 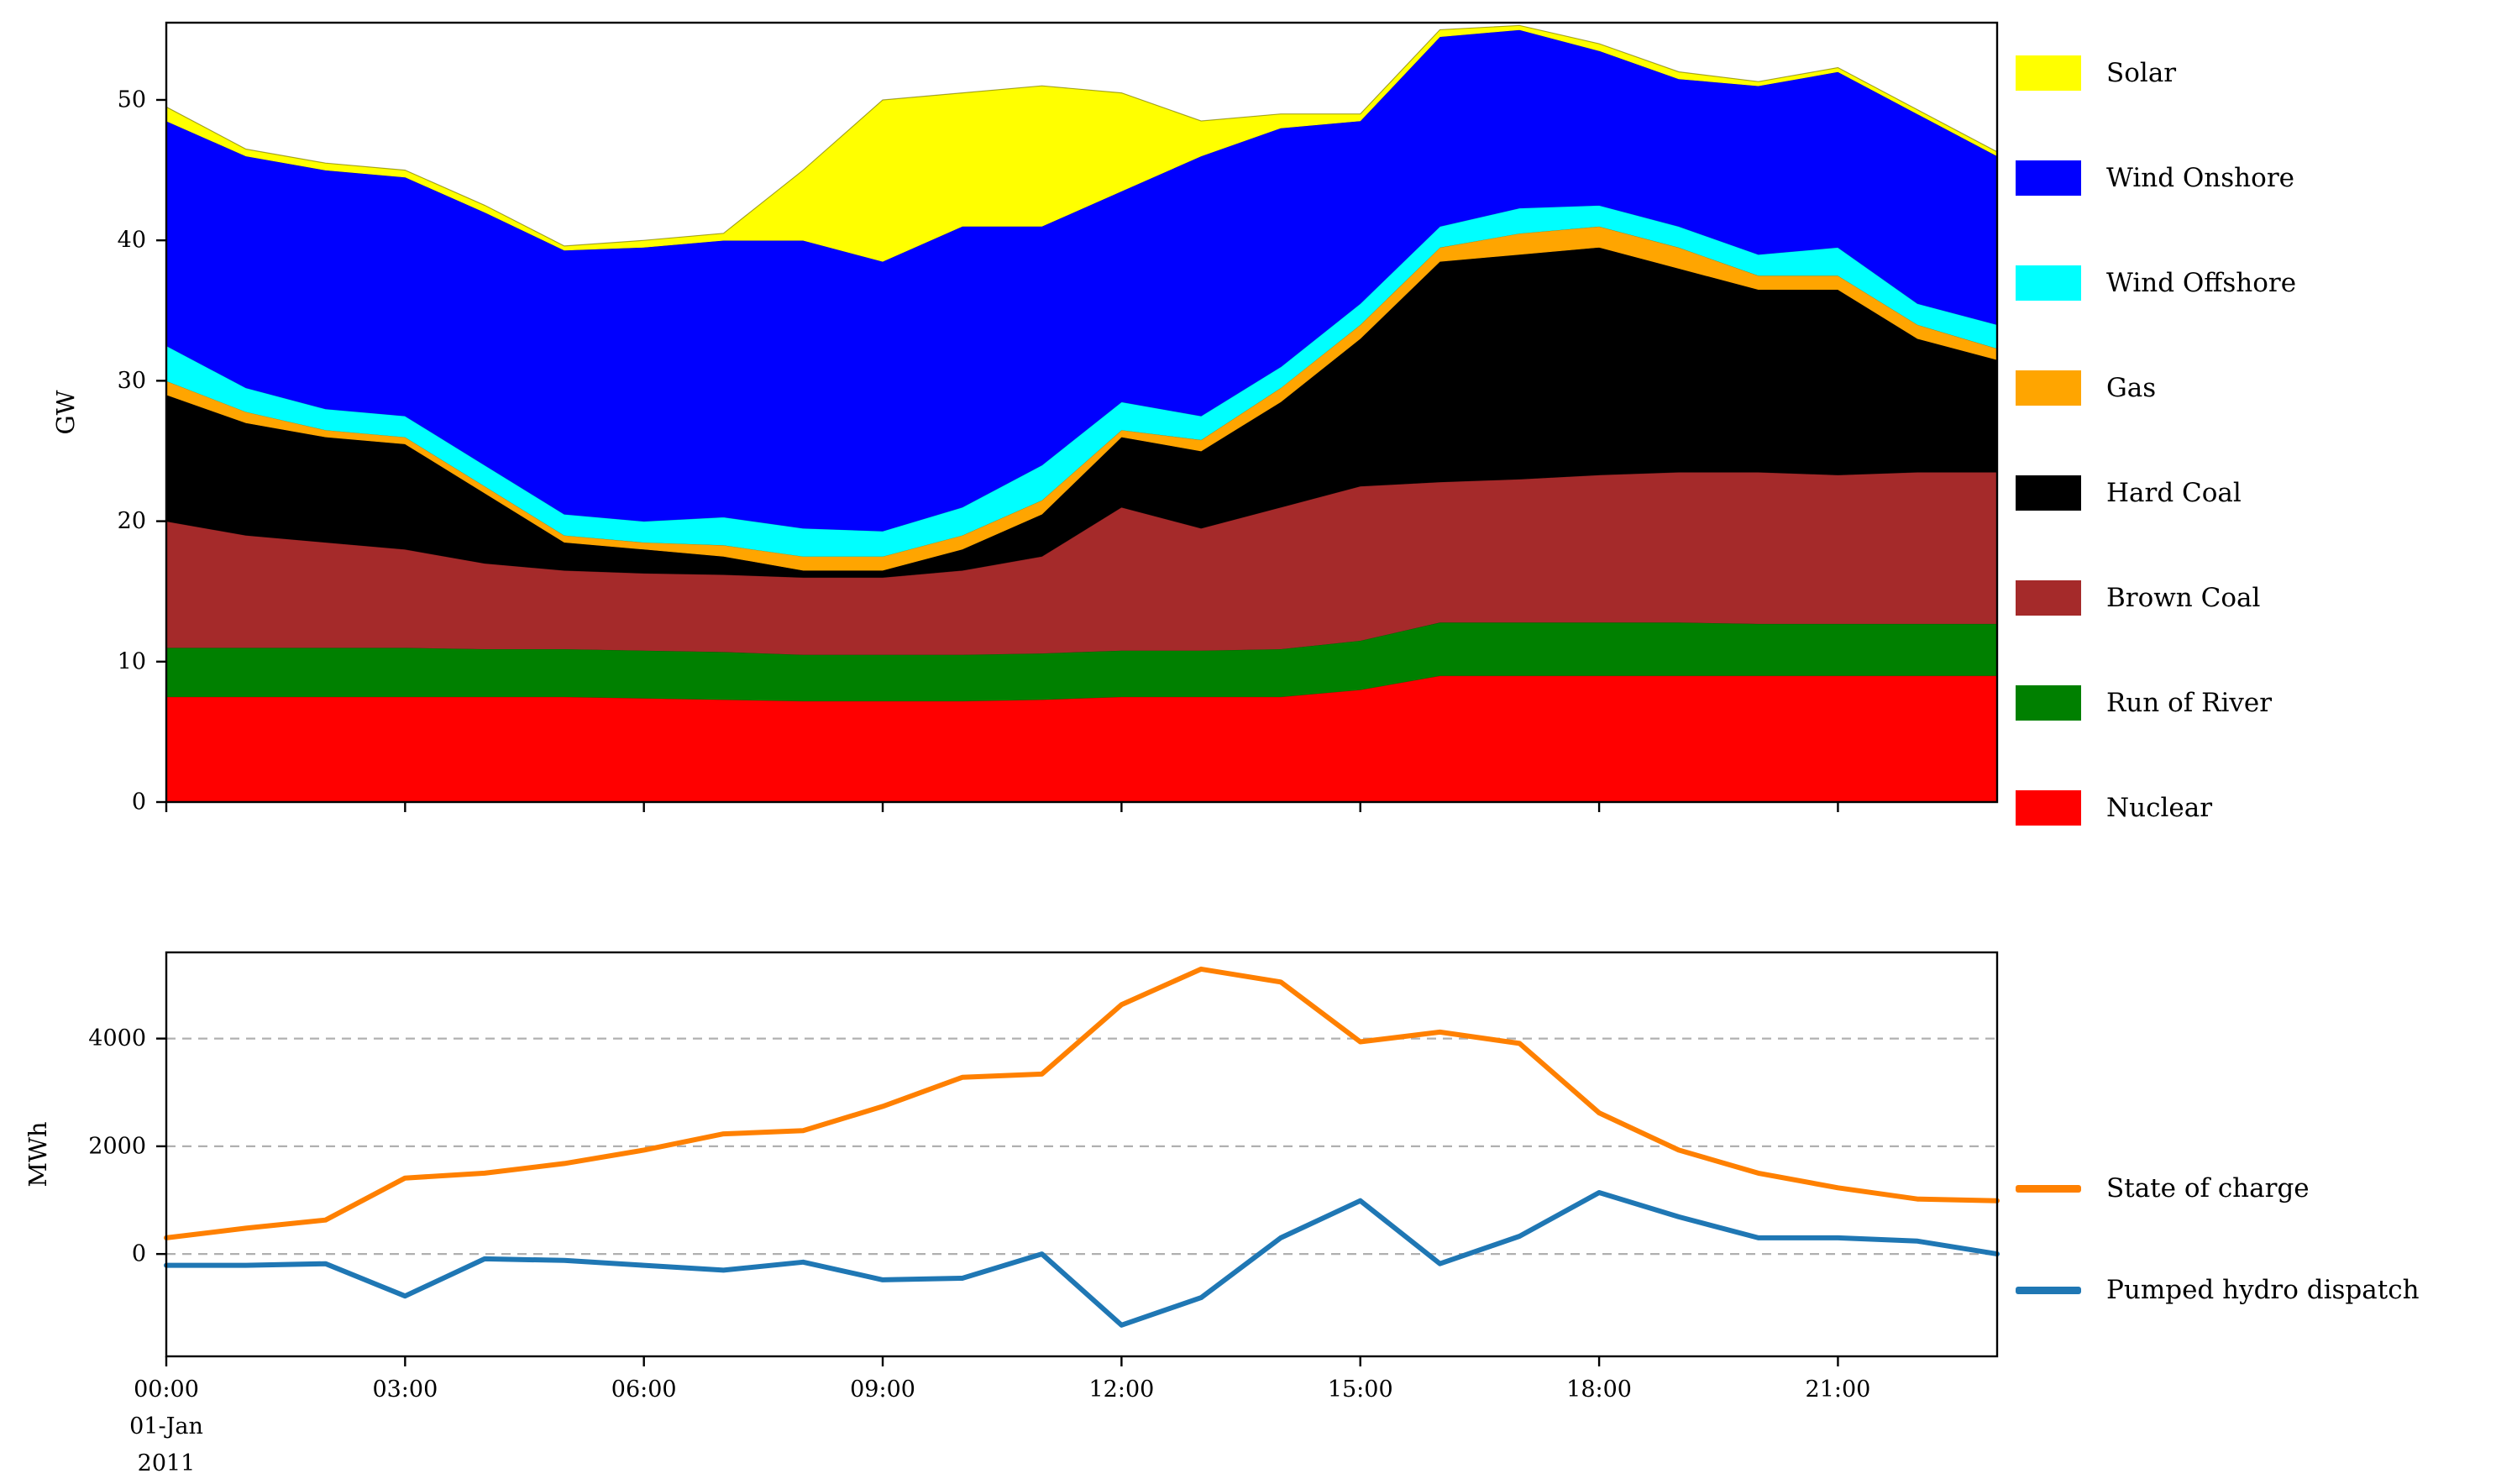 What do you see at coordinates (1360, 1390) in the screenshot?
I see `x-tick-label: 15:00` at bounding box center [1360, 1390].